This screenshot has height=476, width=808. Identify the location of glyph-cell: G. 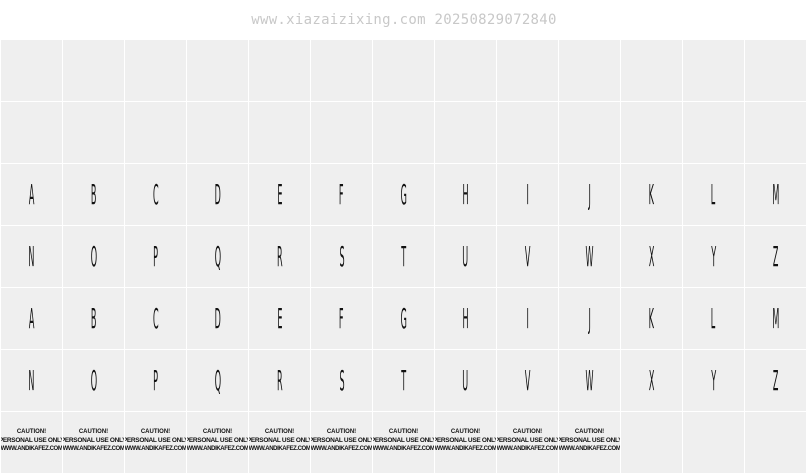
(403, 318).